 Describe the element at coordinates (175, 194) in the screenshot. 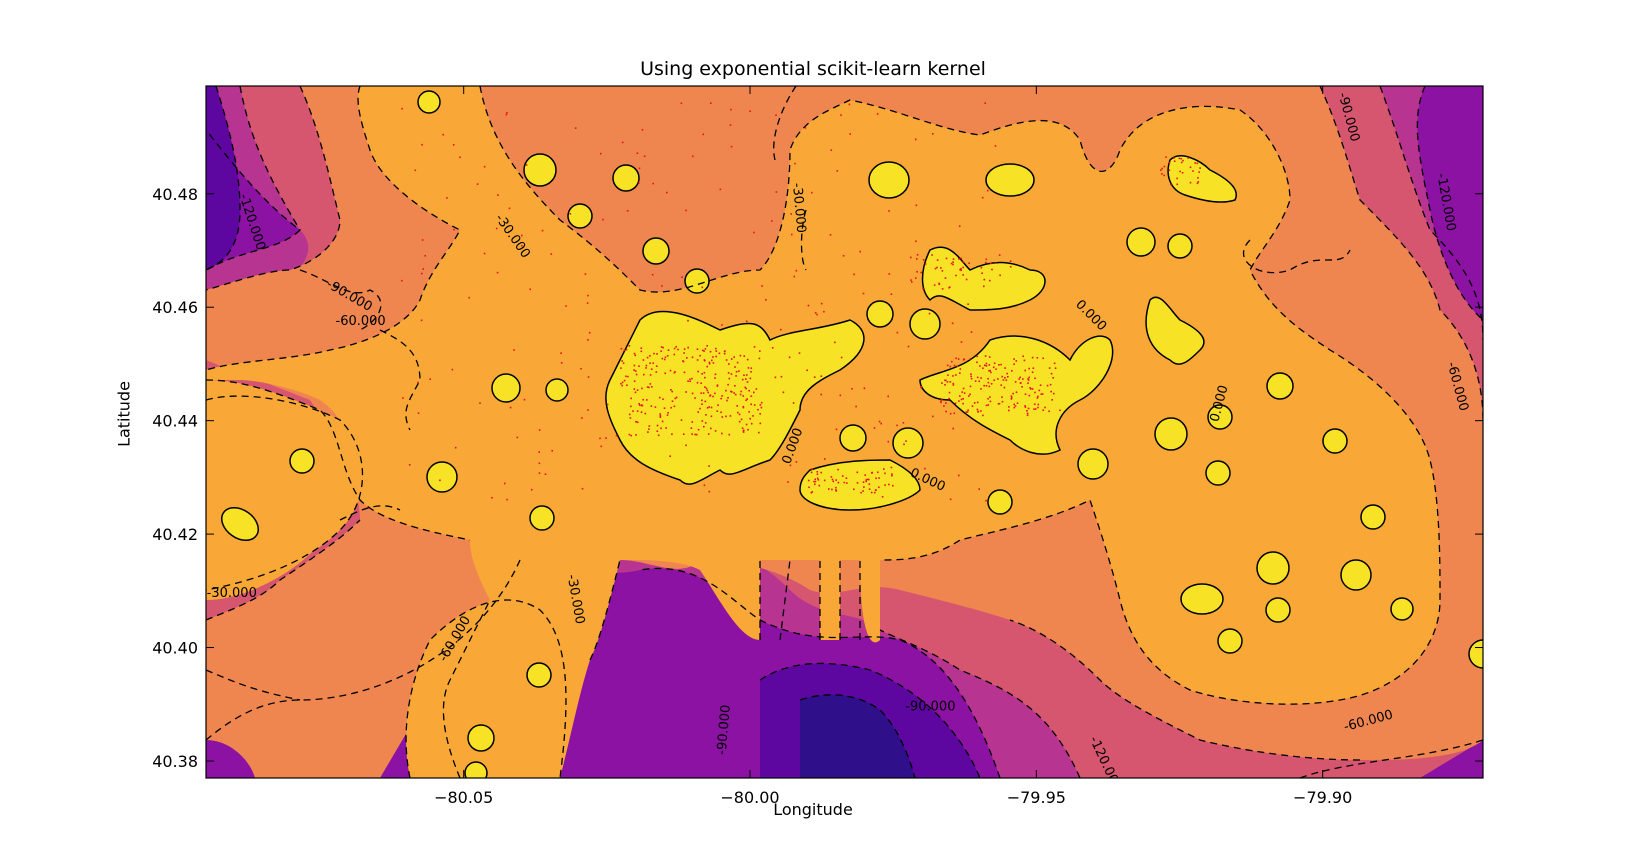

I see `y-tick-label: 40.48` at that location.